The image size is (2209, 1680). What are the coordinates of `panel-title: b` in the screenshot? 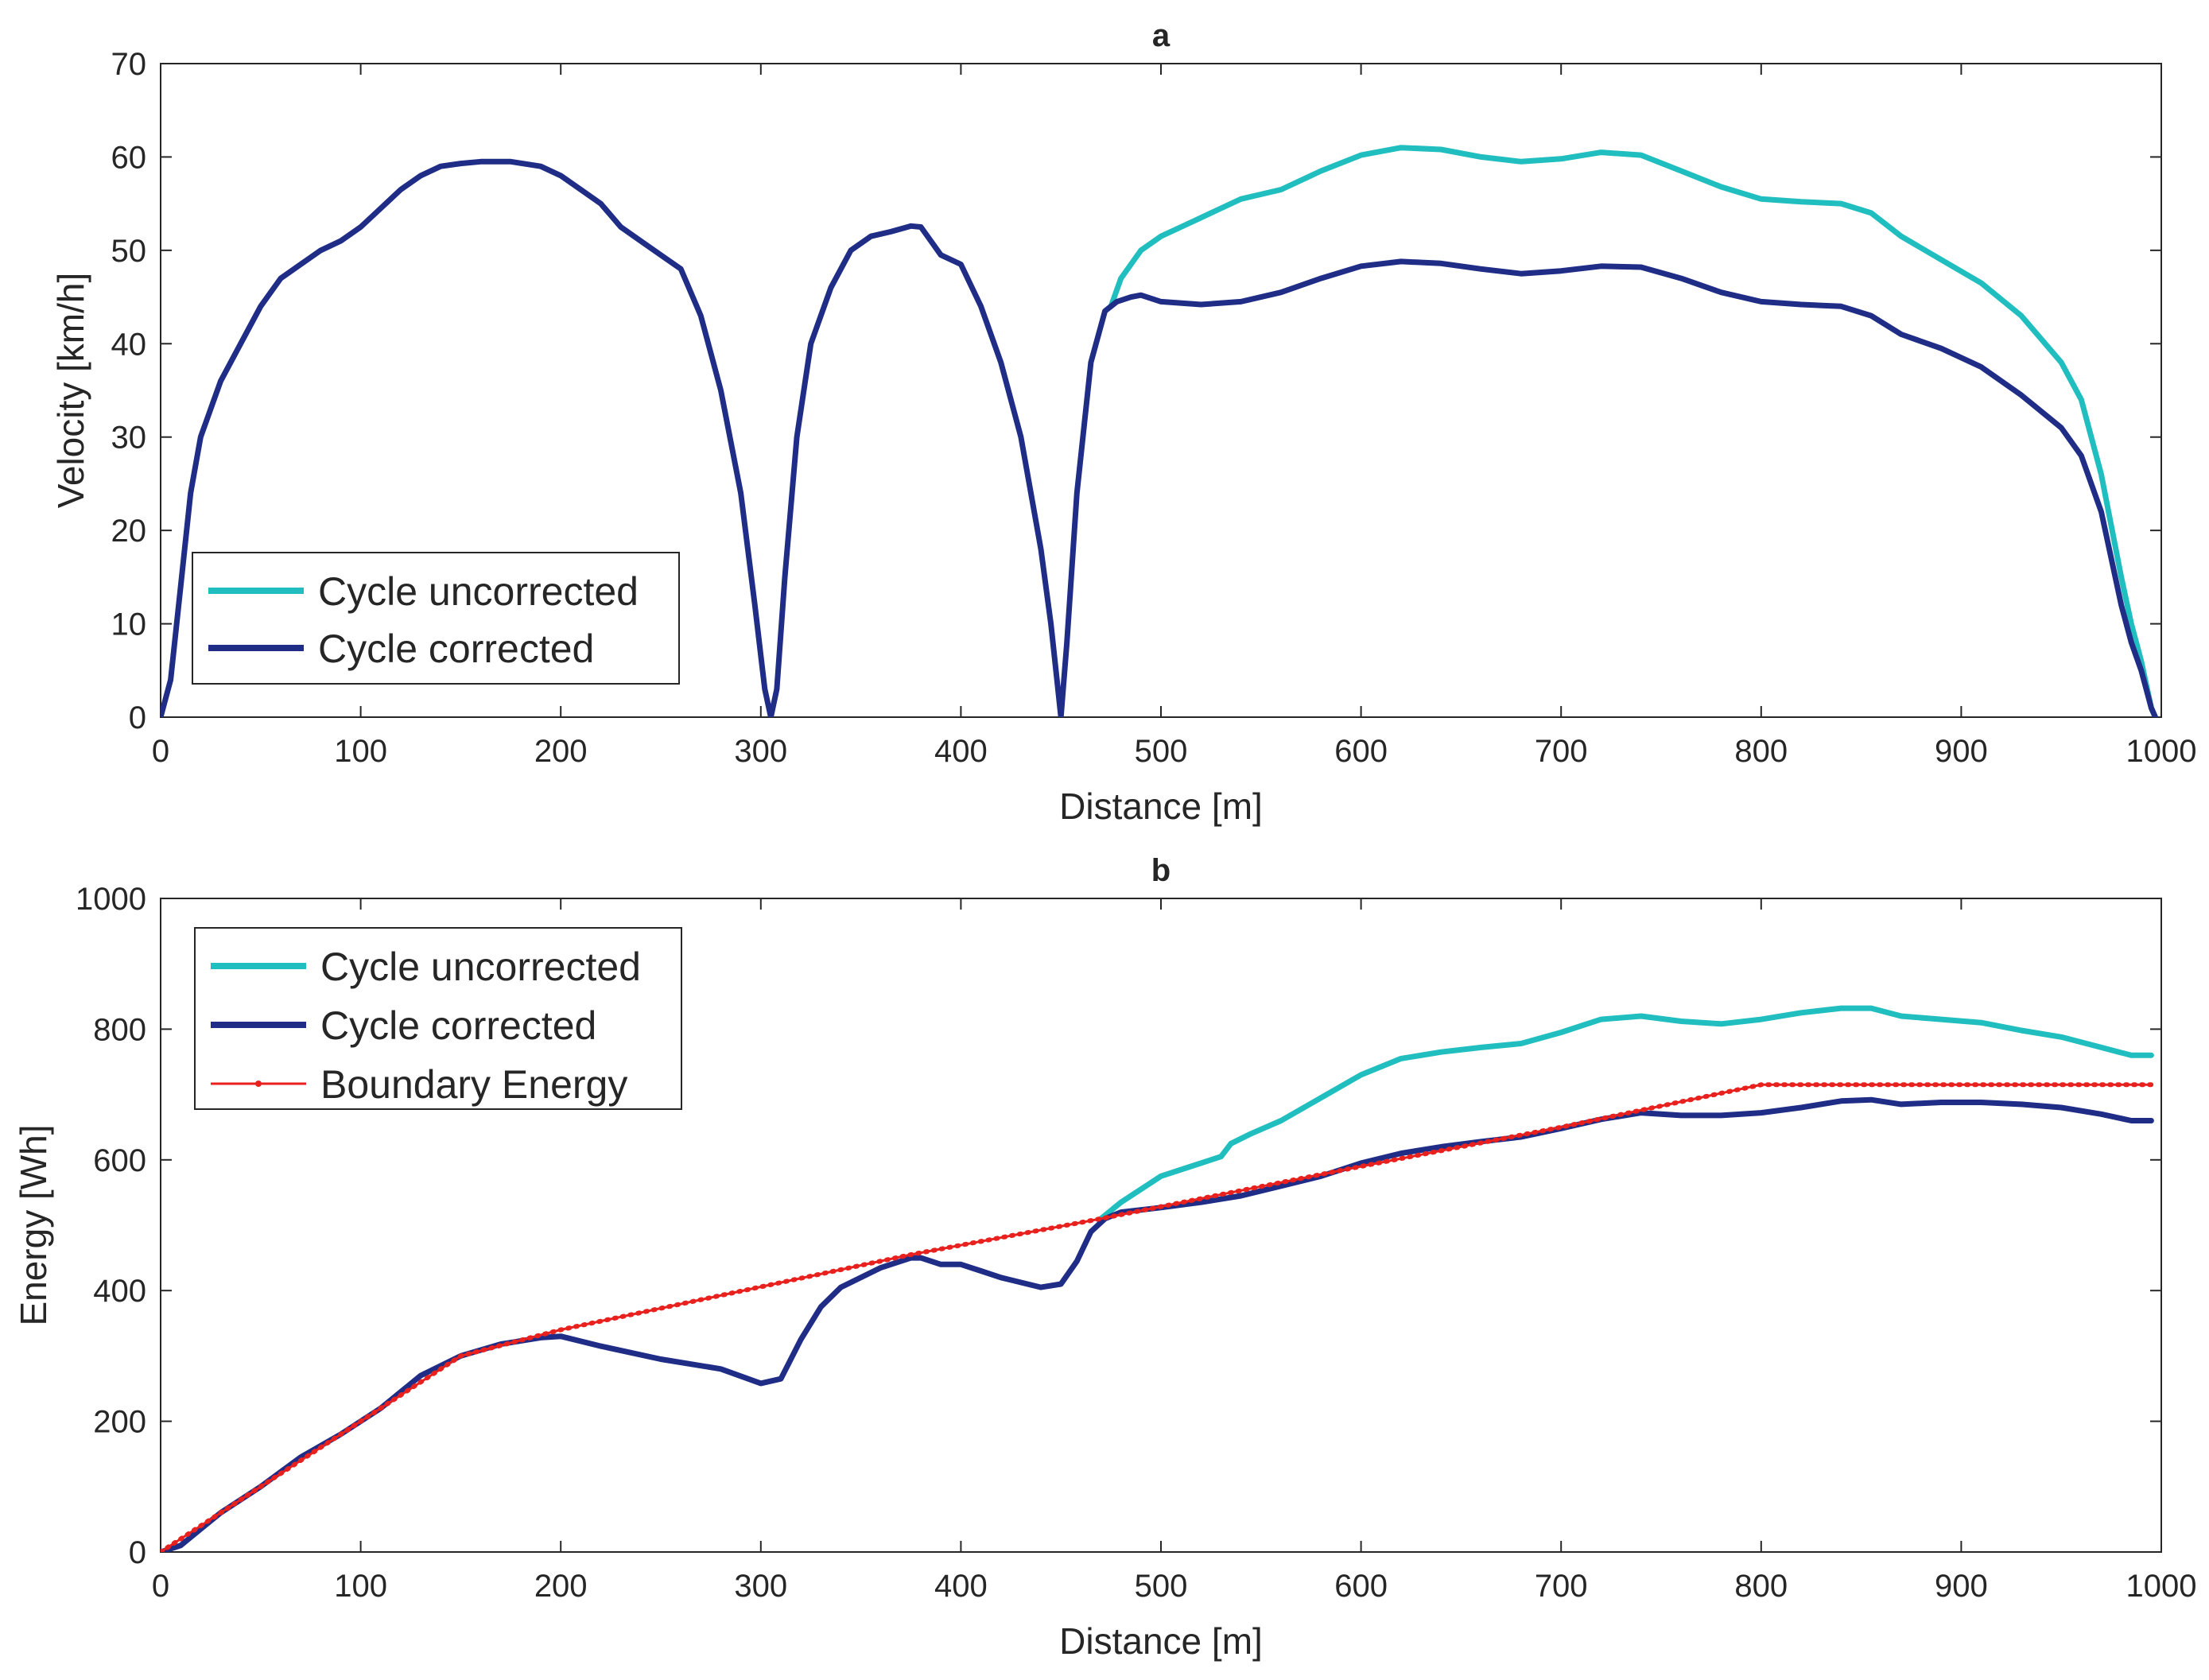 It's located at (1160, 870).